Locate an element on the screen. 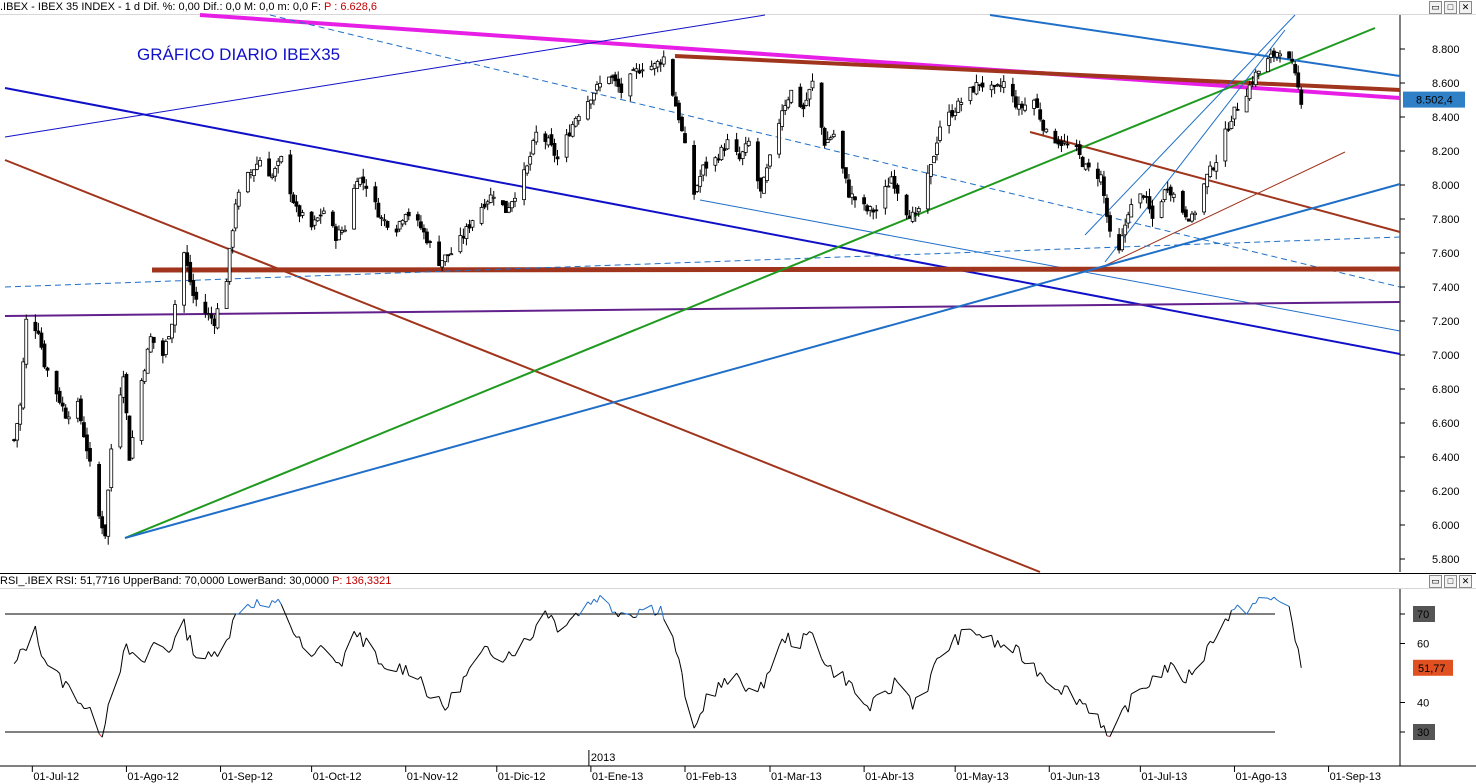  rsi-minimize-button: ▭ is located at coordinates (1435, 581).